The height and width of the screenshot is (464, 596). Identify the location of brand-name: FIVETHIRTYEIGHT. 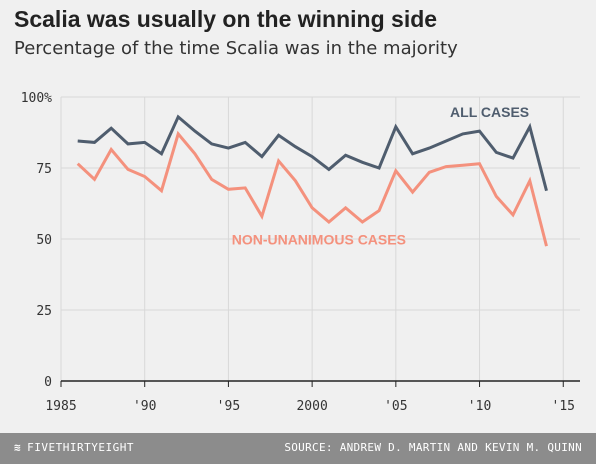
(80, 447).